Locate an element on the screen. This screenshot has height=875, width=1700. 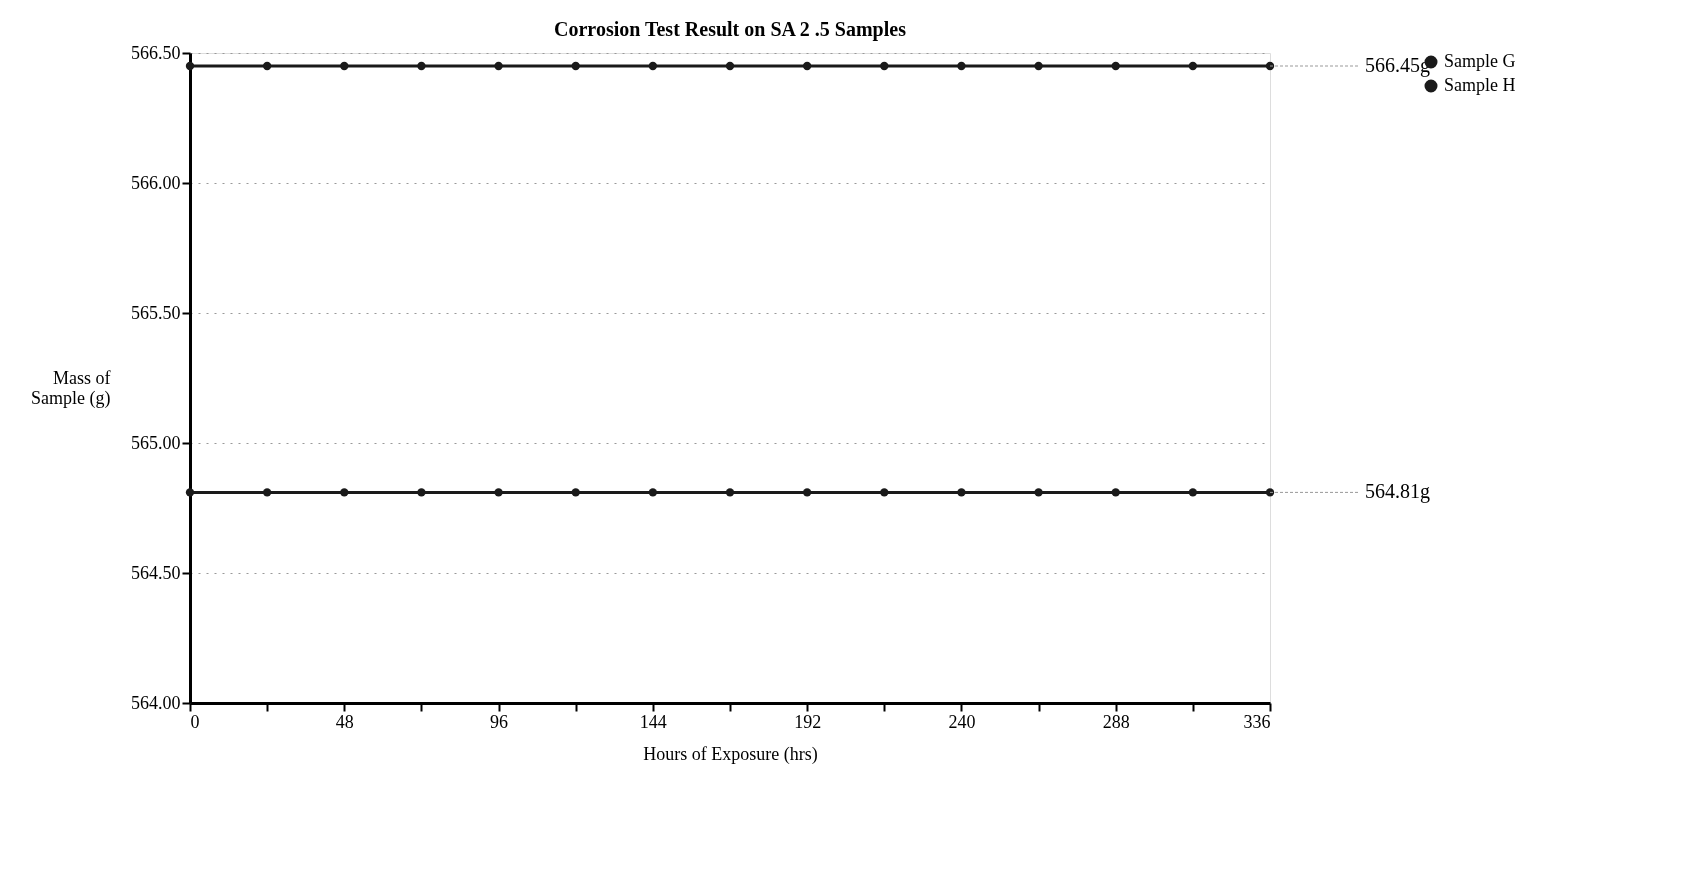
x-tick-label: 336 is located at coordinates (1257, 721).